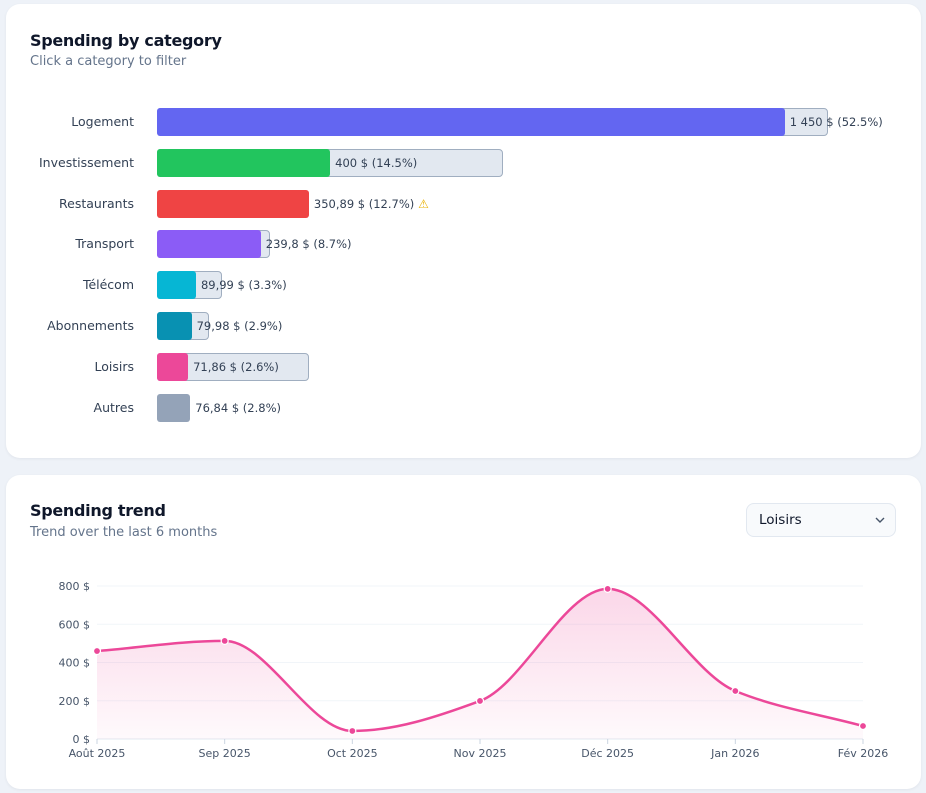  Describe the element at coordinates (90, 325) in the screenshot. I see `category-label: Abonnements` at that location.